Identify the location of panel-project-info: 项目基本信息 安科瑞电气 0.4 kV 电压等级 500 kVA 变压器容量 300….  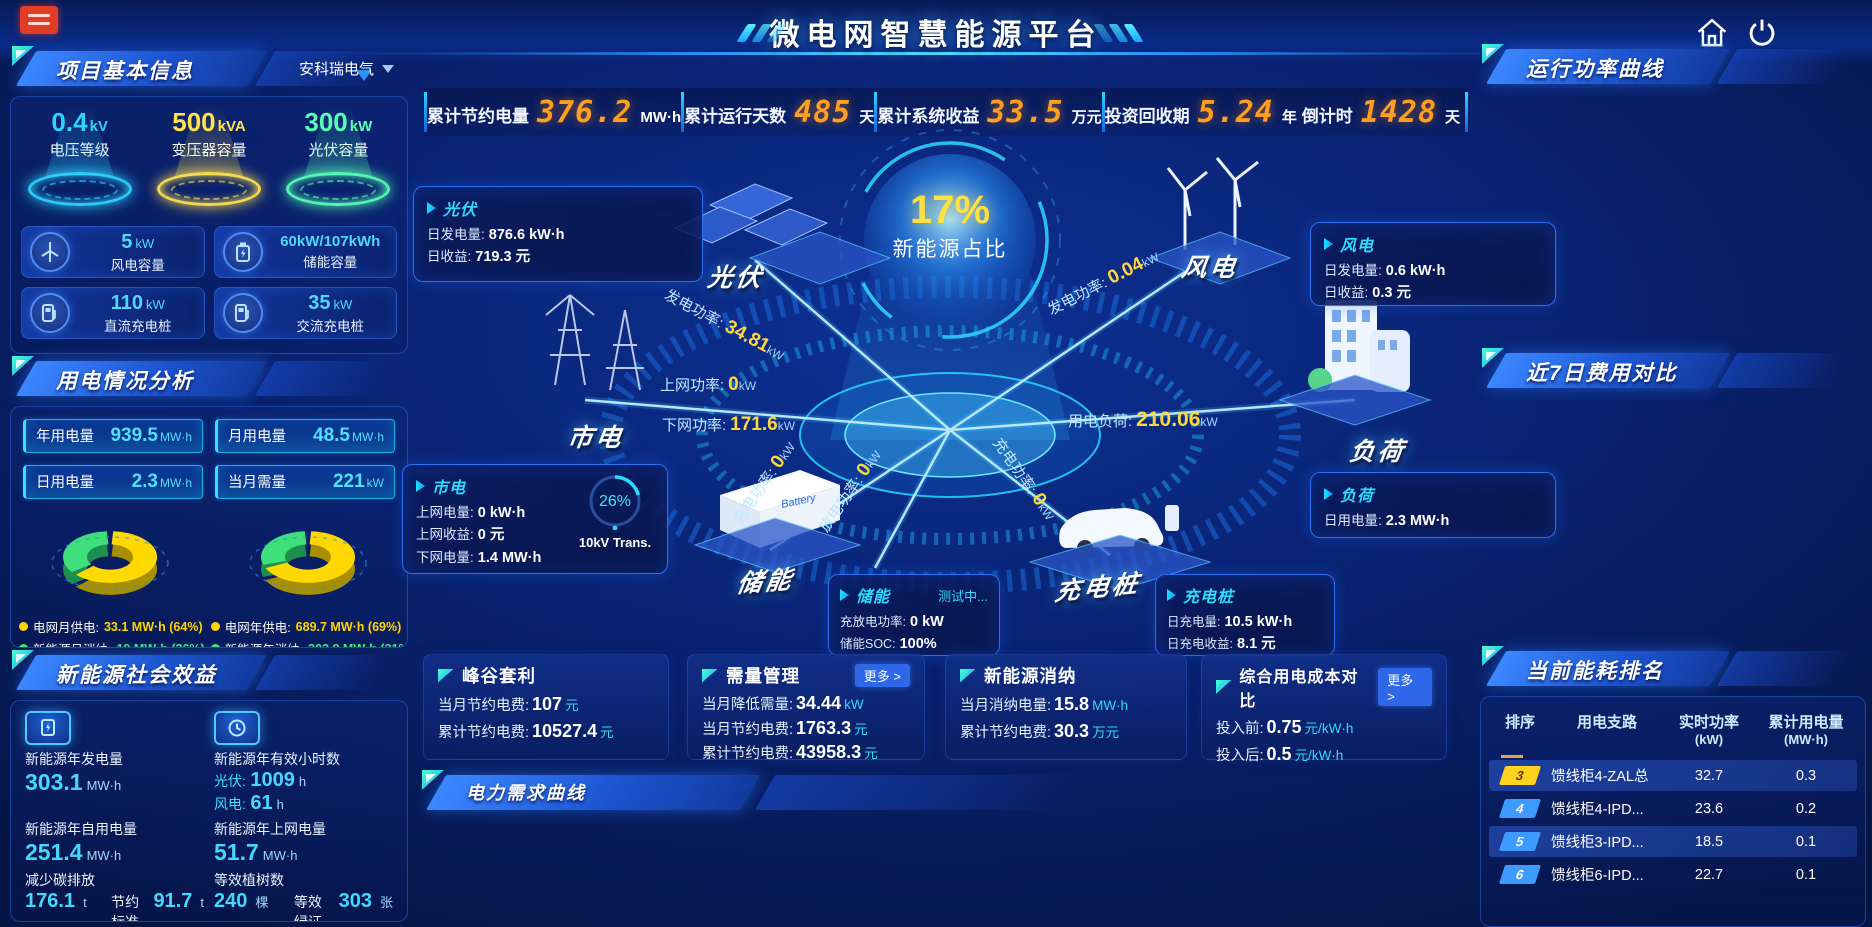
(209, 200).